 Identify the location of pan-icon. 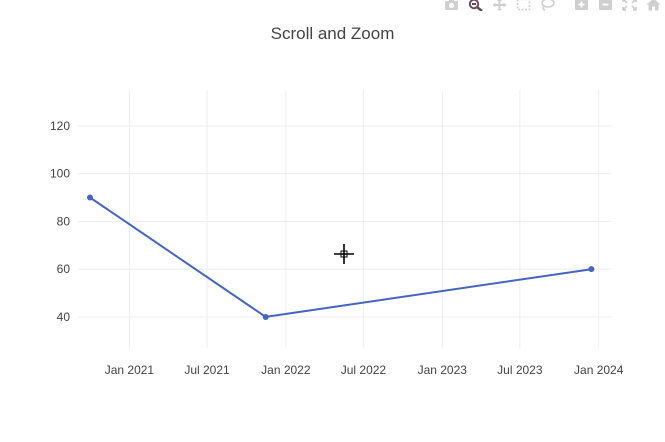
(499, 5).